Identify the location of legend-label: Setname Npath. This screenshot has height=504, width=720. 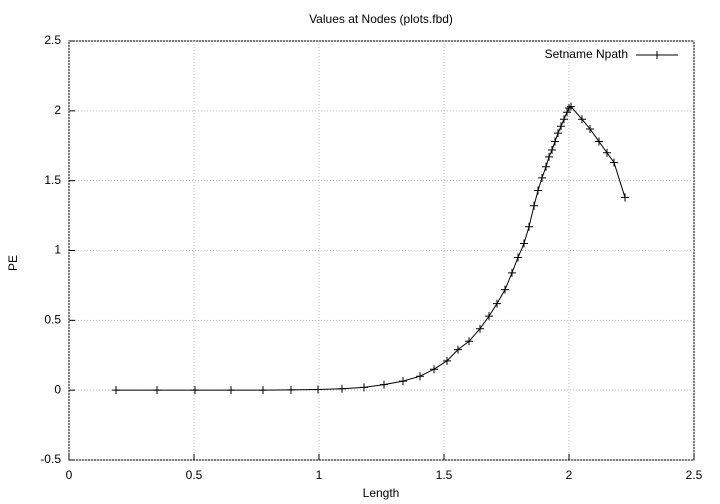
(586, 54).